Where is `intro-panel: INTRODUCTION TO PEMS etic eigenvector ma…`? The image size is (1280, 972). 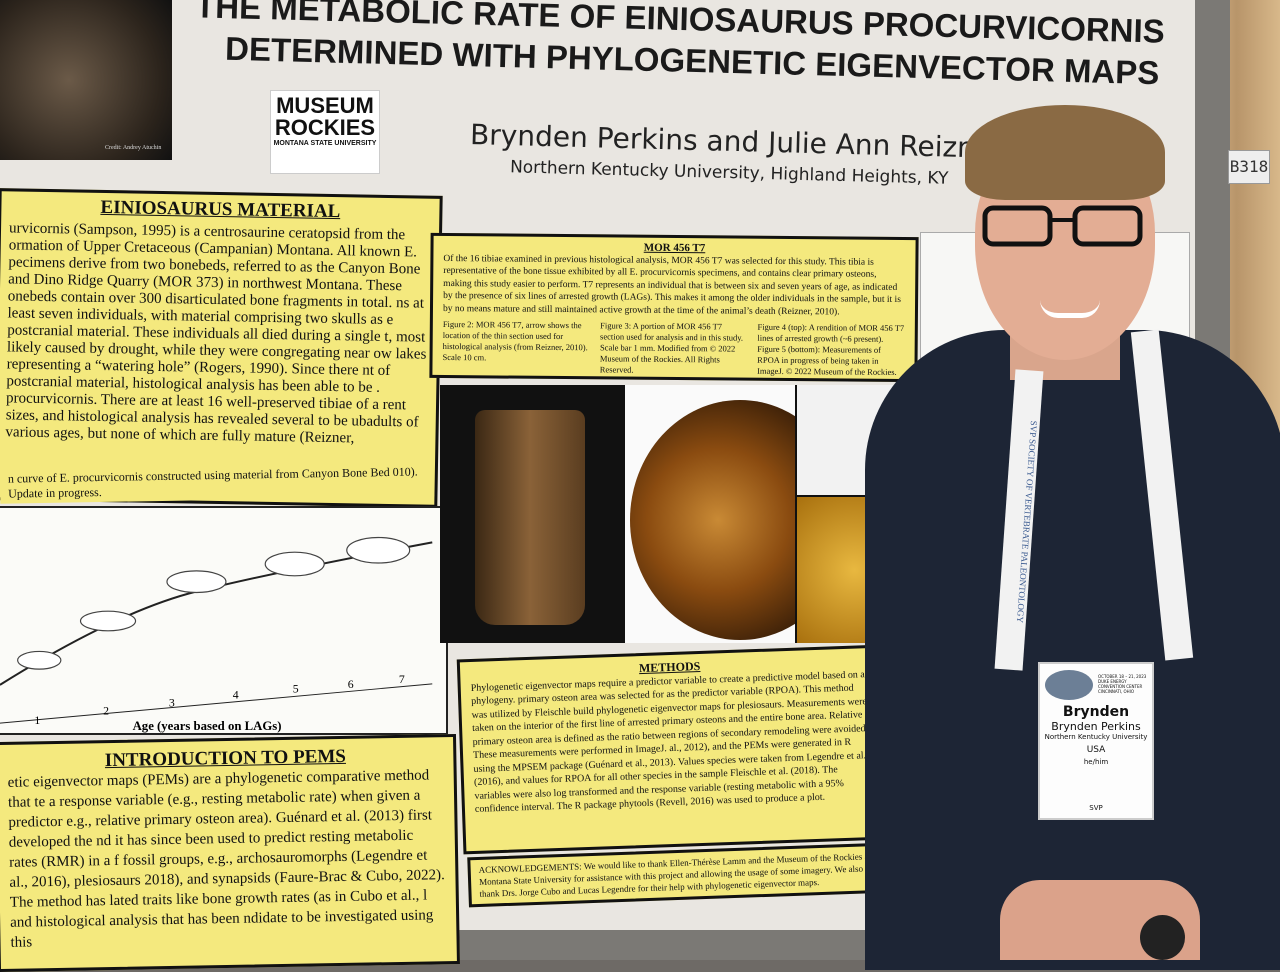 intro-panel: INTRODUCTION TO PEMS etic eigenvector ma… is located at coordinates (230, 852).